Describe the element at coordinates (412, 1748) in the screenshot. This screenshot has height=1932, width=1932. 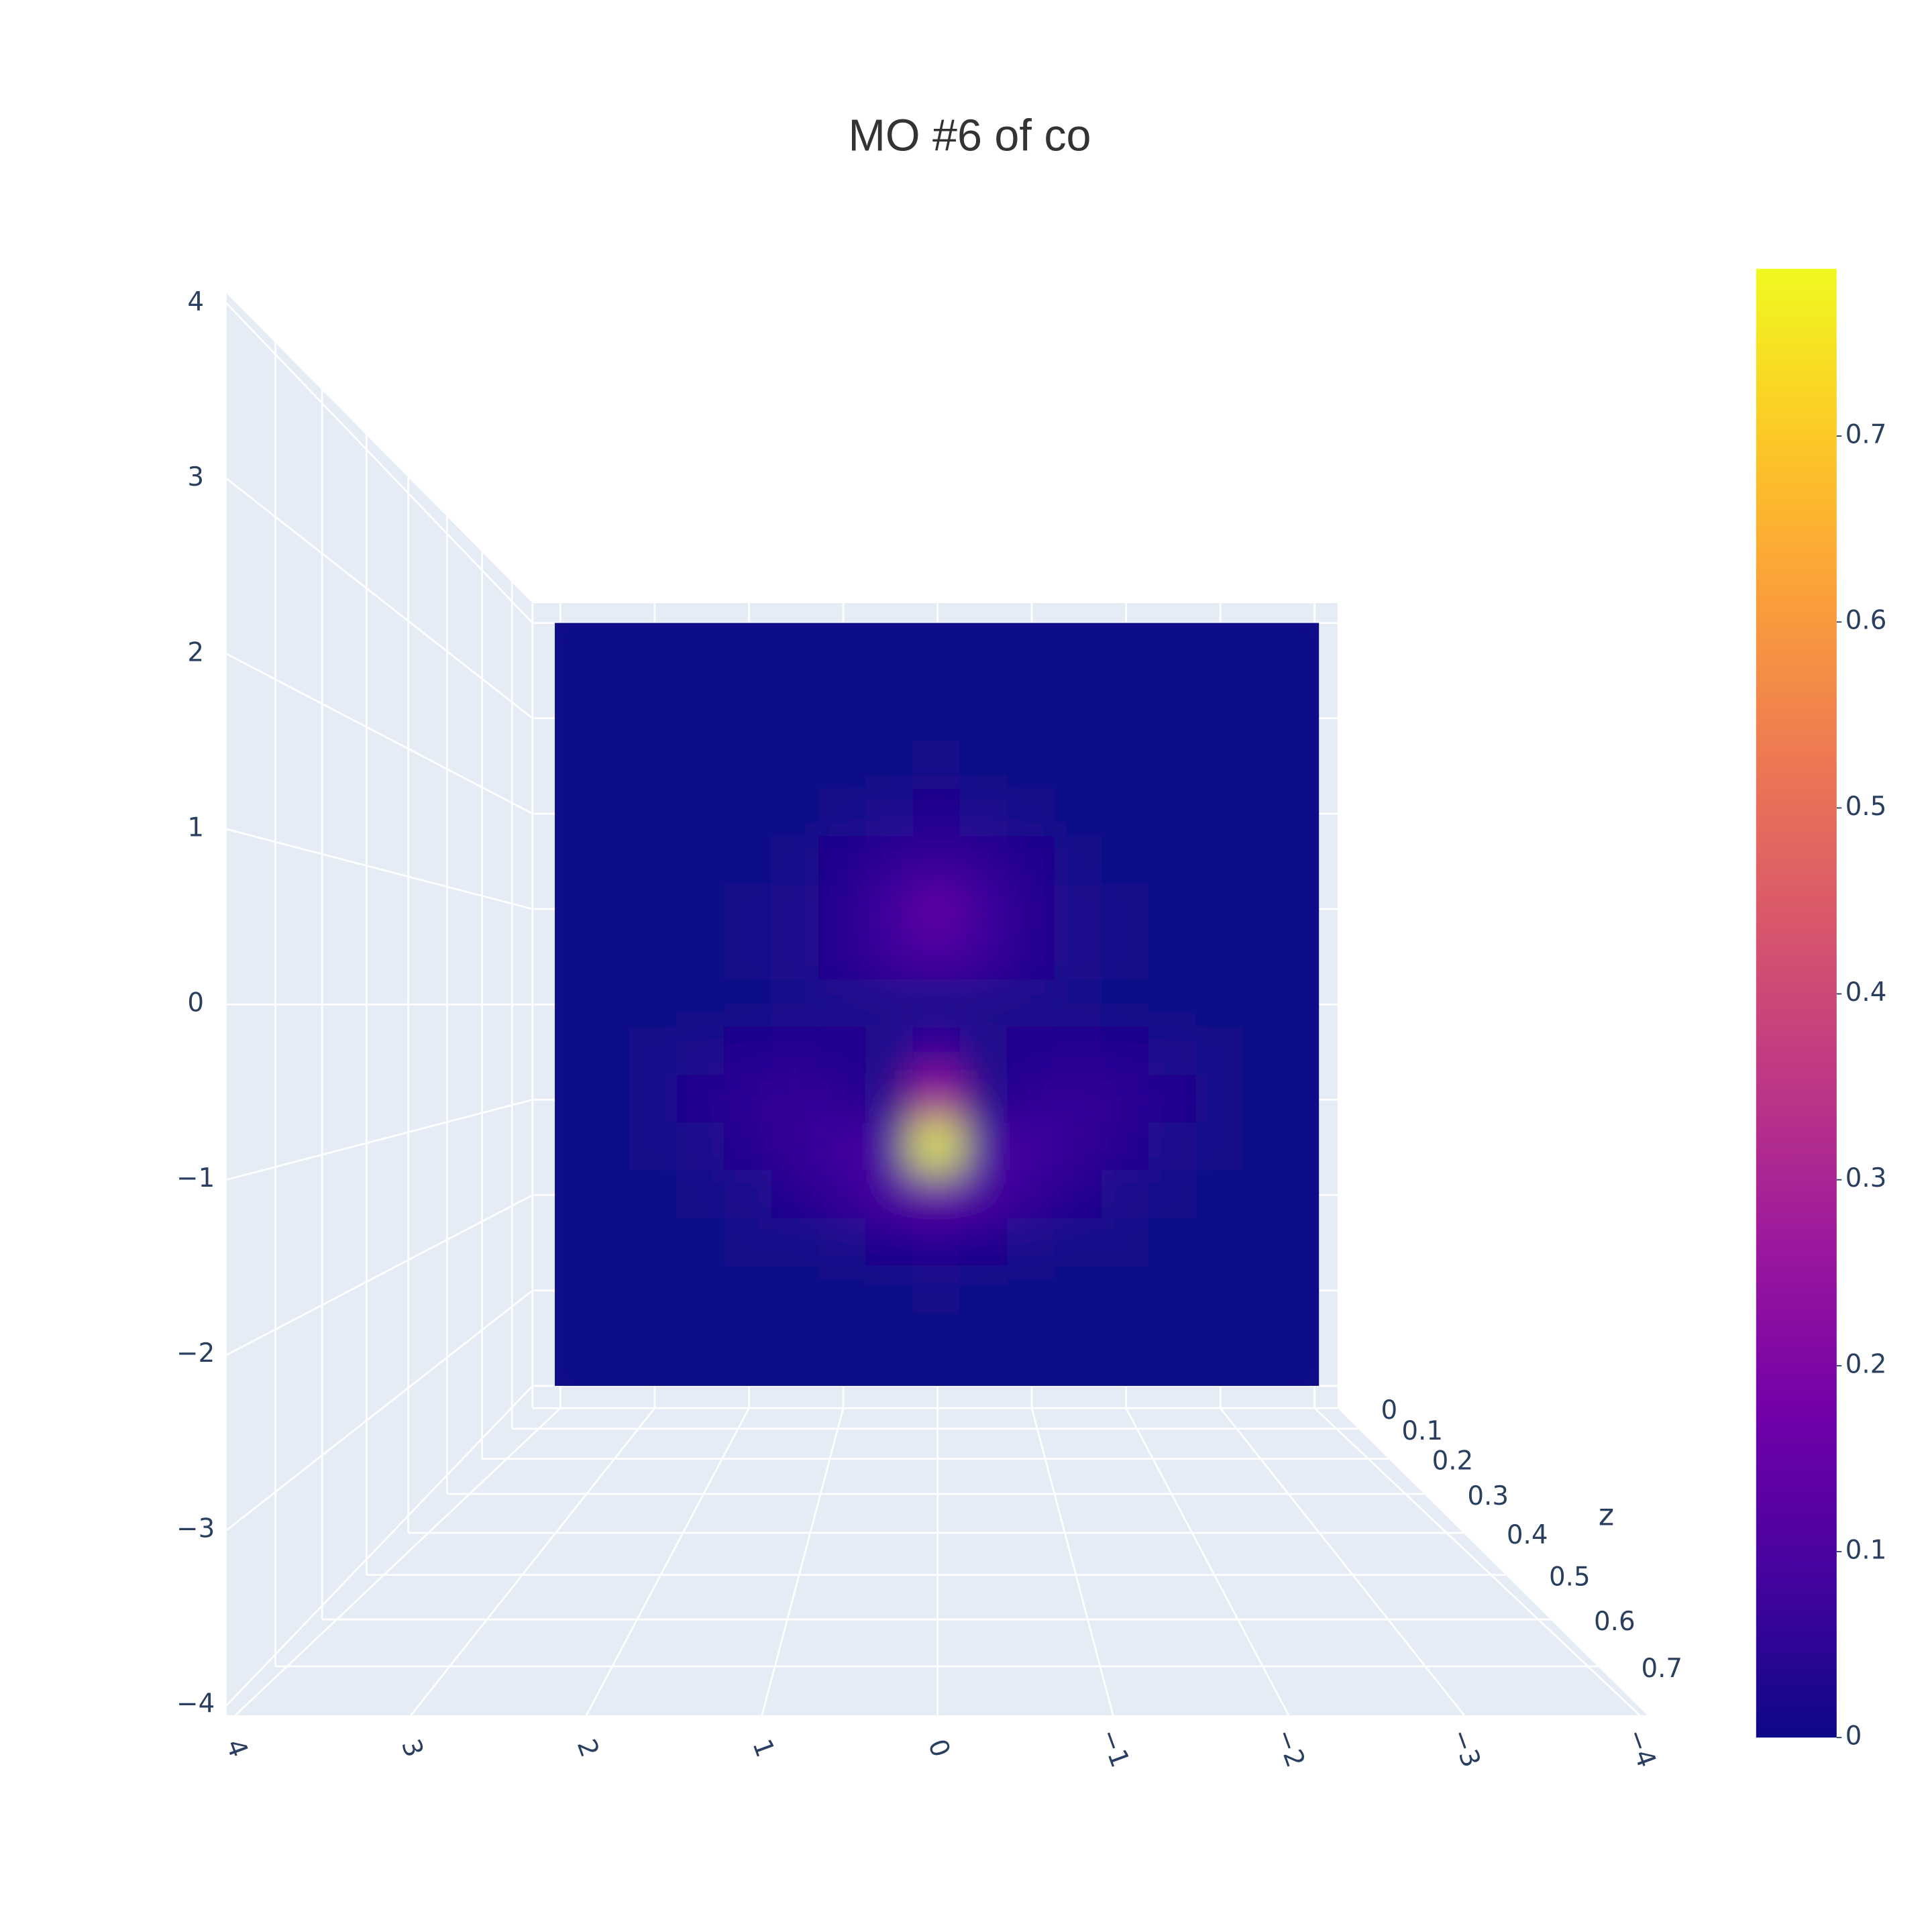
I see `x-tick-label: 3` at that location.